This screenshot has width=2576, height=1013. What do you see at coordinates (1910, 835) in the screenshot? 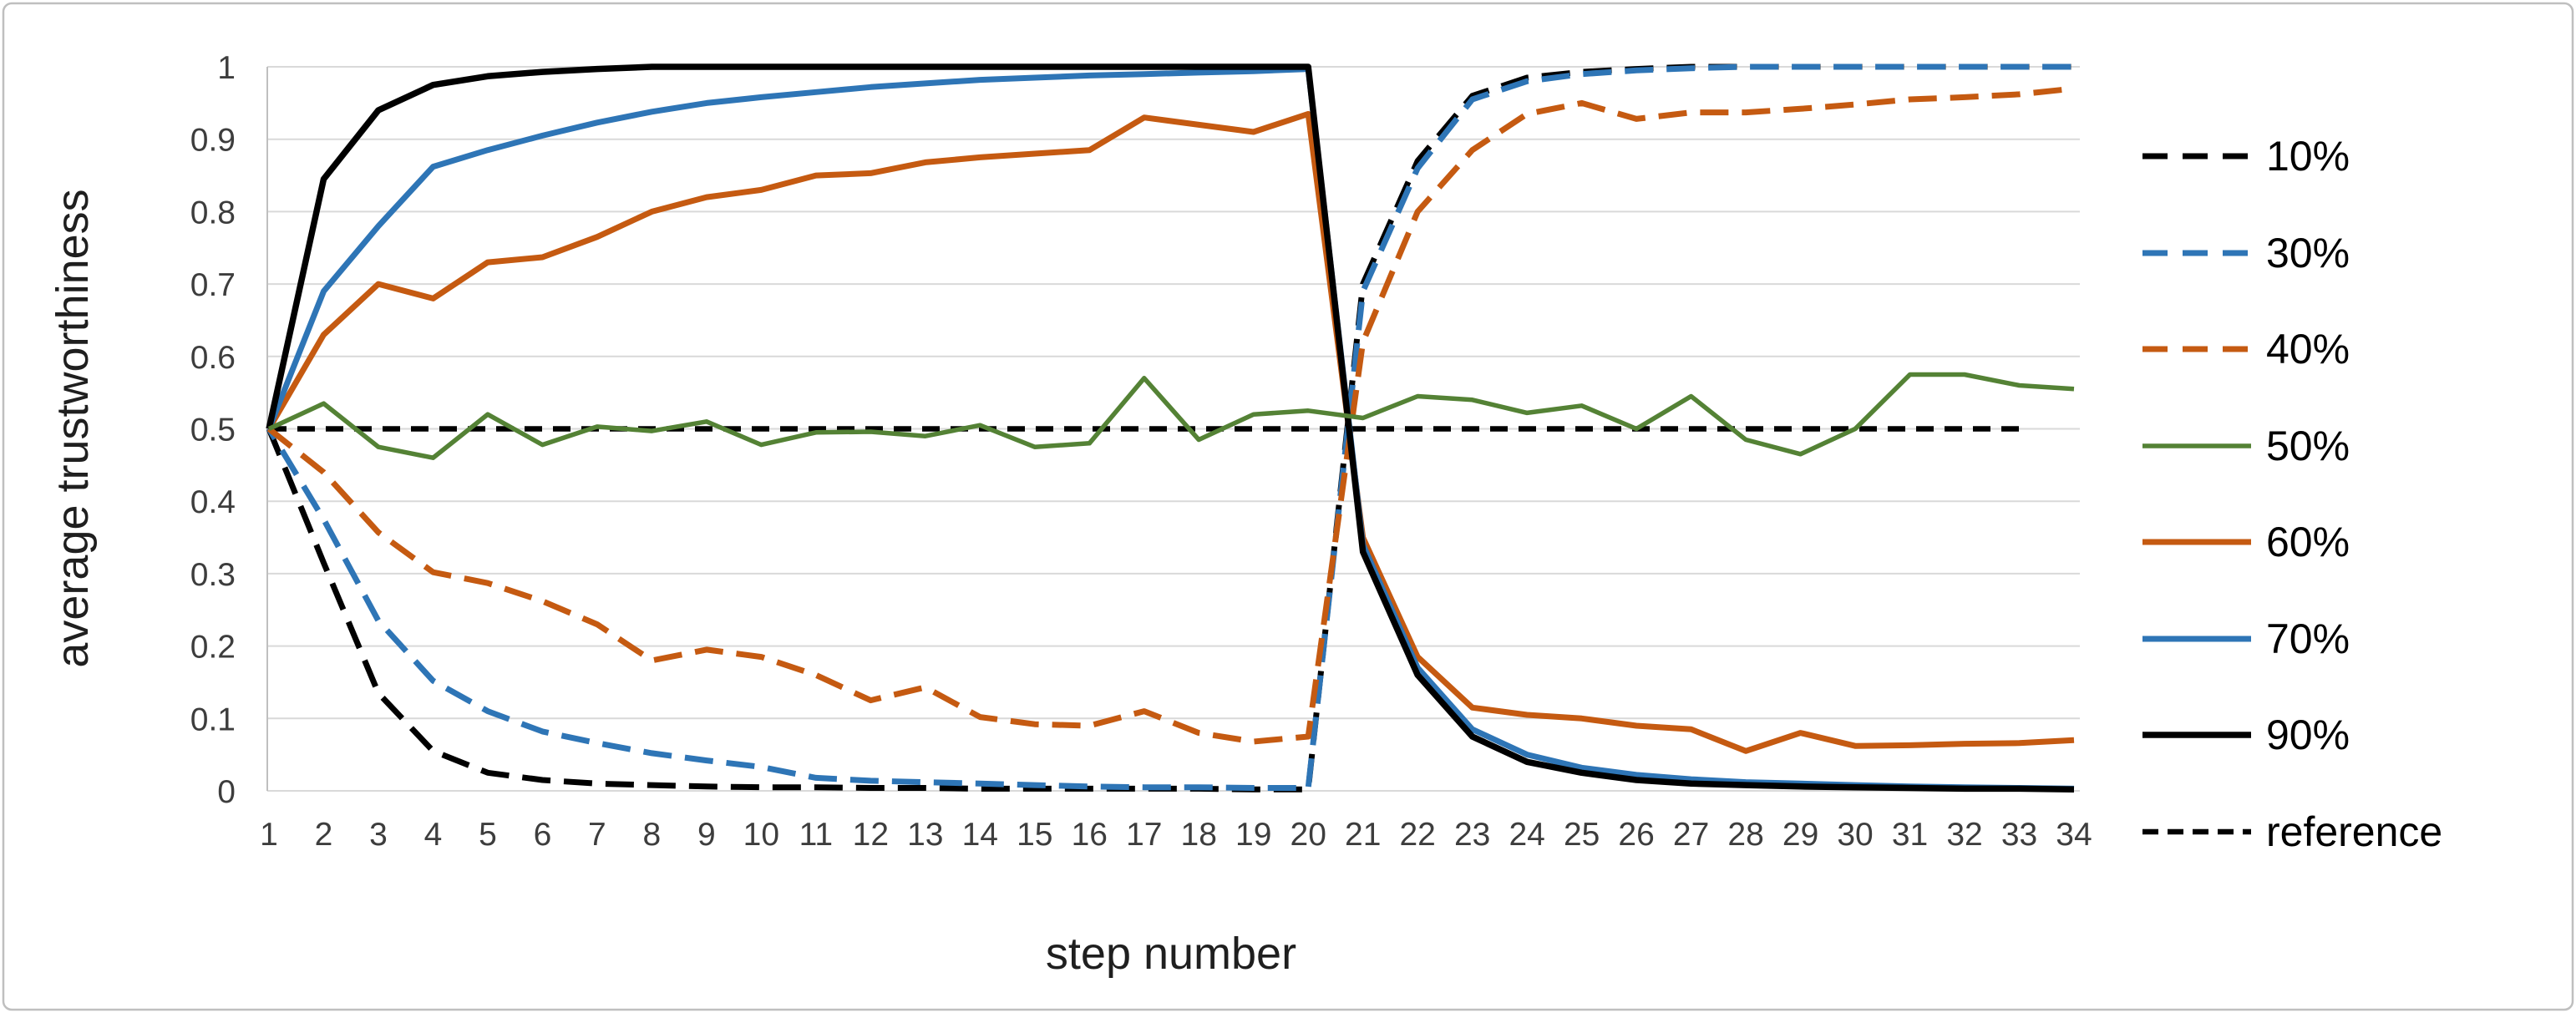
I see `x-tick-label: 31` at bounding box center [1910, 835].